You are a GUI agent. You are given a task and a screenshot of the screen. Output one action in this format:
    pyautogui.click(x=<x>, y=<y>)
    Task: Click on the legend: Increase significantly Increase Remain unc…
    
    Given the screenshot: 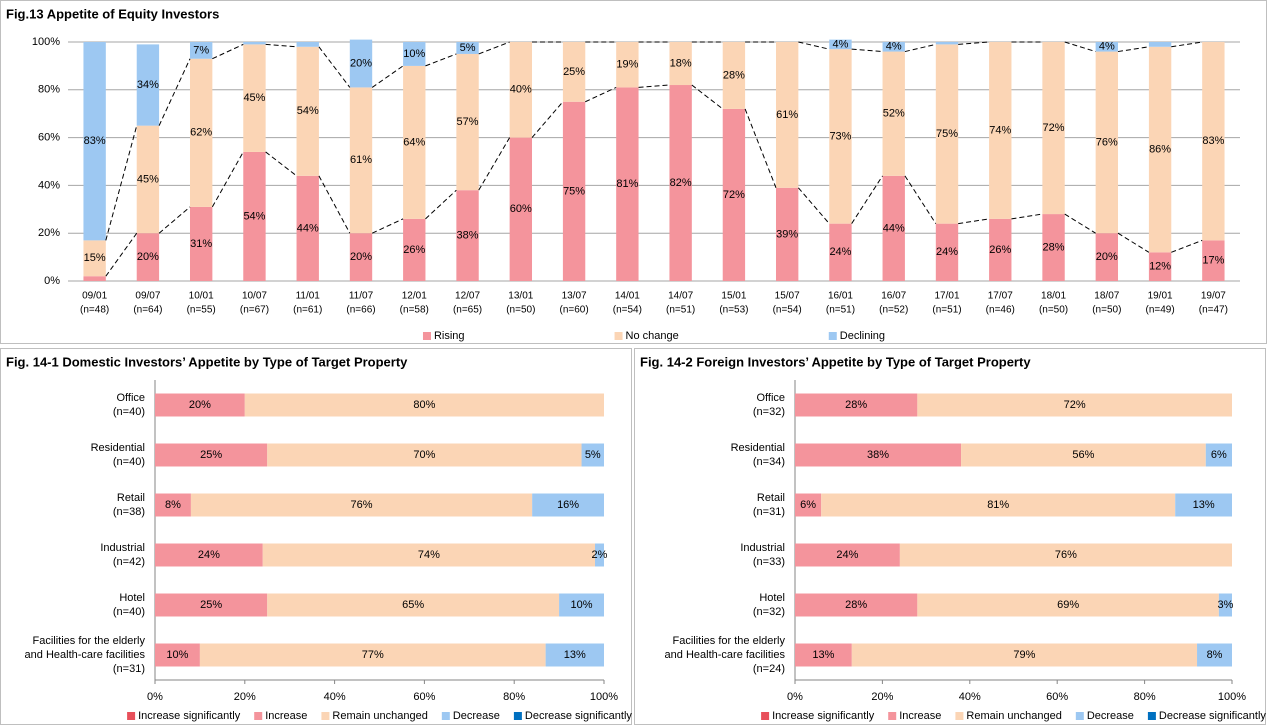 What is the action you would take?
    pyautogui.click(x=1013, y=716)
    